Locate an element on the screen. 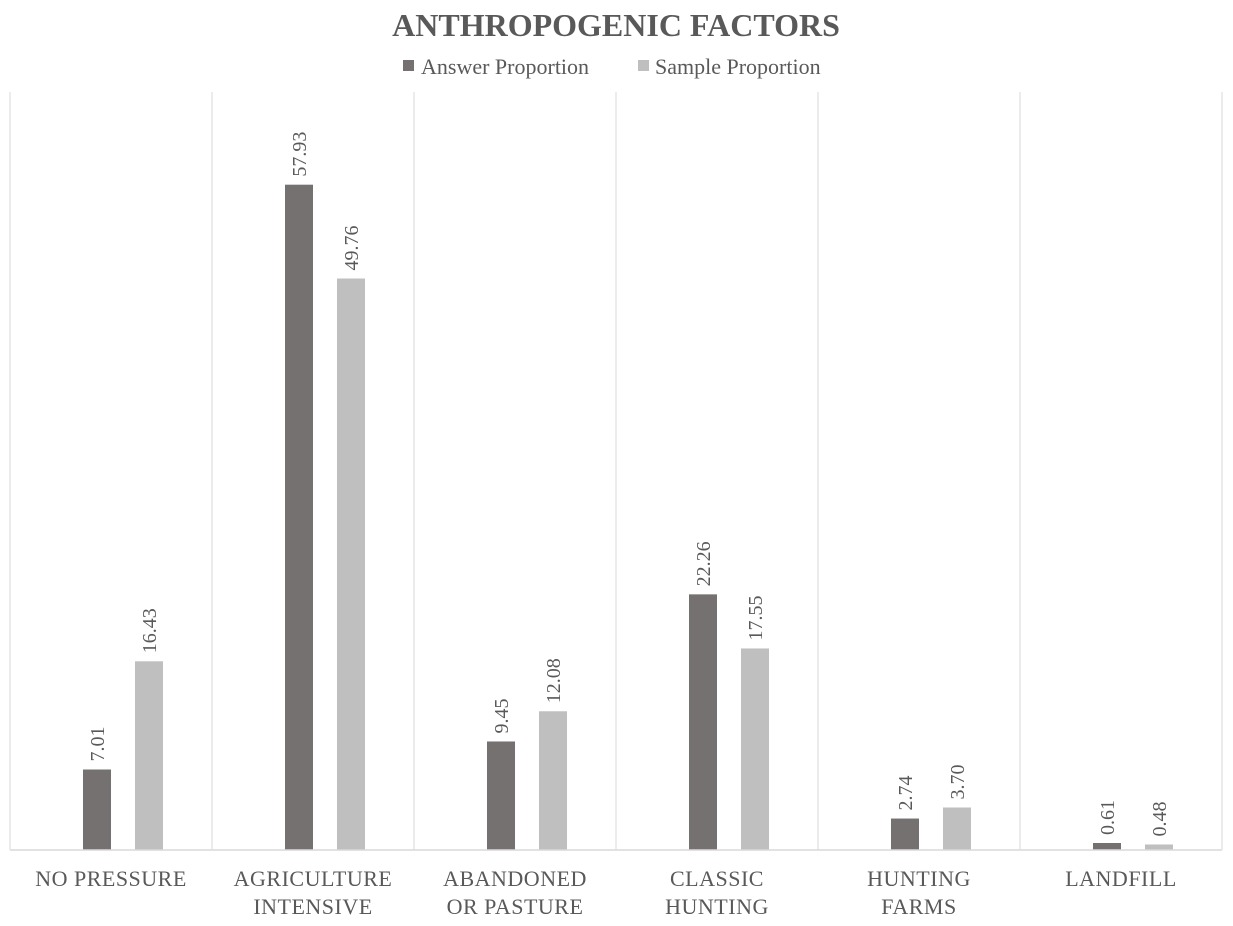 The width and height of the screenshot is (1233, 926). x-tick-label: CLASSIC is located at coordinates (717, 878).